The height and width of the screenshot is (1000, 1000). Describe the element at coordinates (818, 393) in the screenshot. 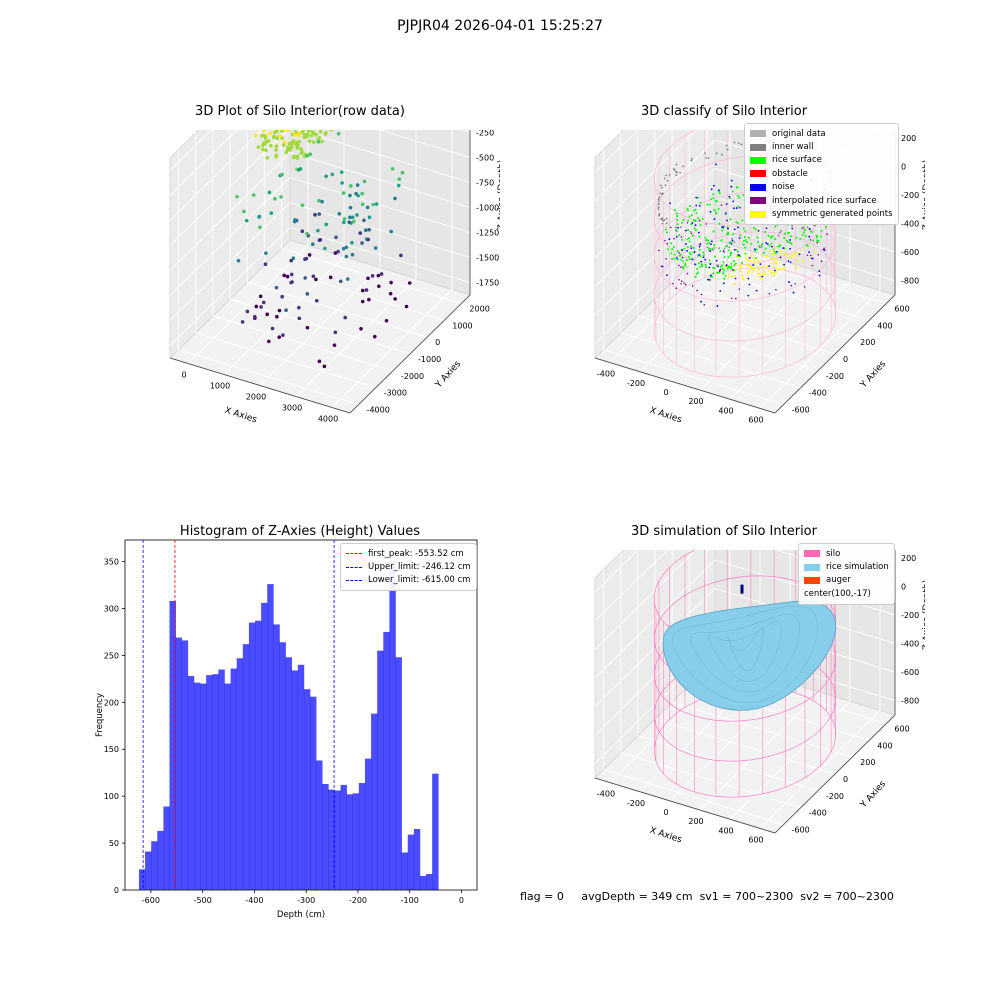

I see `classify-ytick-label: -400` at that location.